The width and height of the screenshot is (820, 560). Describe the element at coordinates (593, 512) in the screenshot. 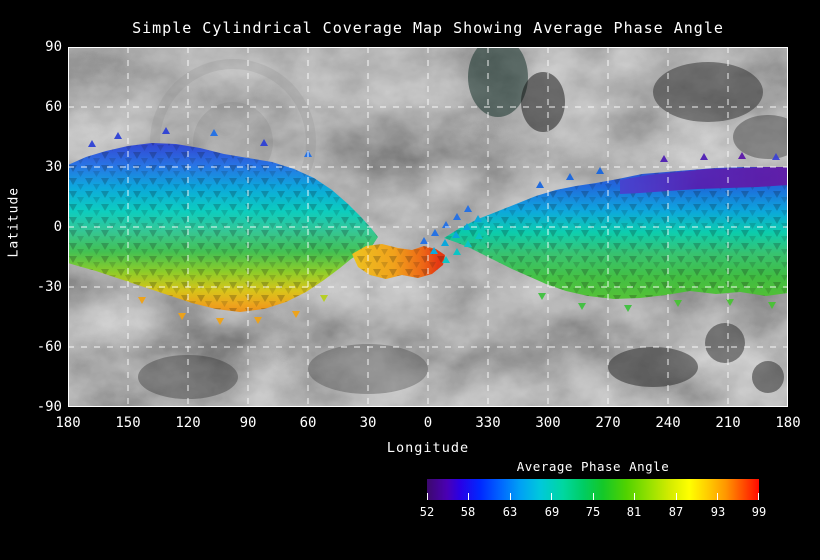

I see `colorbar-tick-label: 75` at that location.